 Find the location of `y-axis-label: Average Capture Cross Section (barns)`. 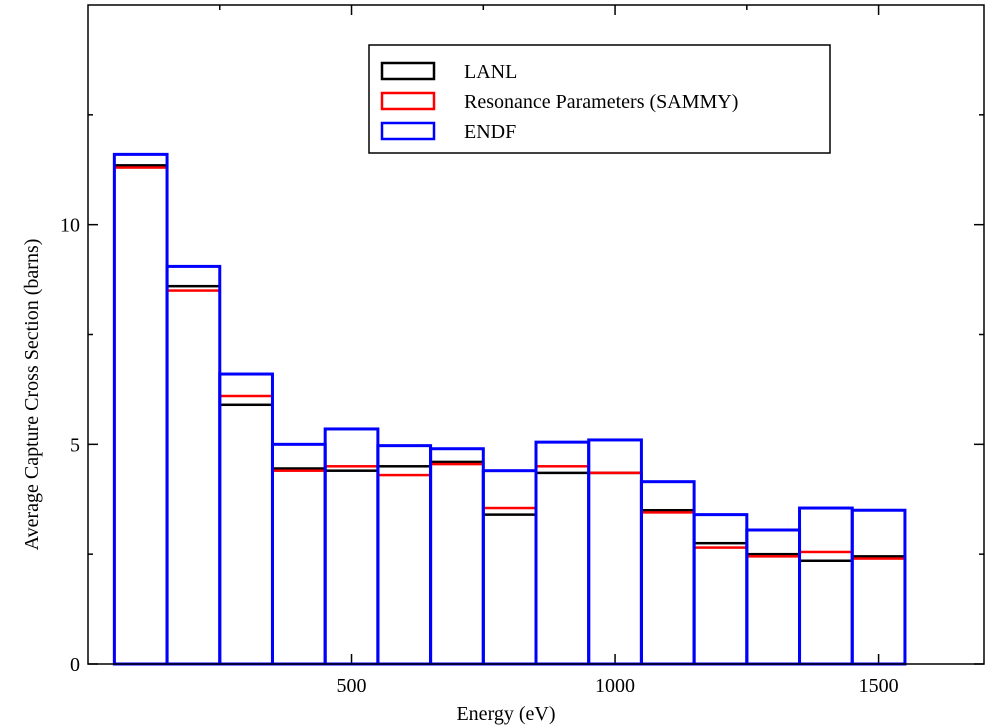

y-axis-label: Average Capture Cross Section (barns) is located at coordinates (32, 395).